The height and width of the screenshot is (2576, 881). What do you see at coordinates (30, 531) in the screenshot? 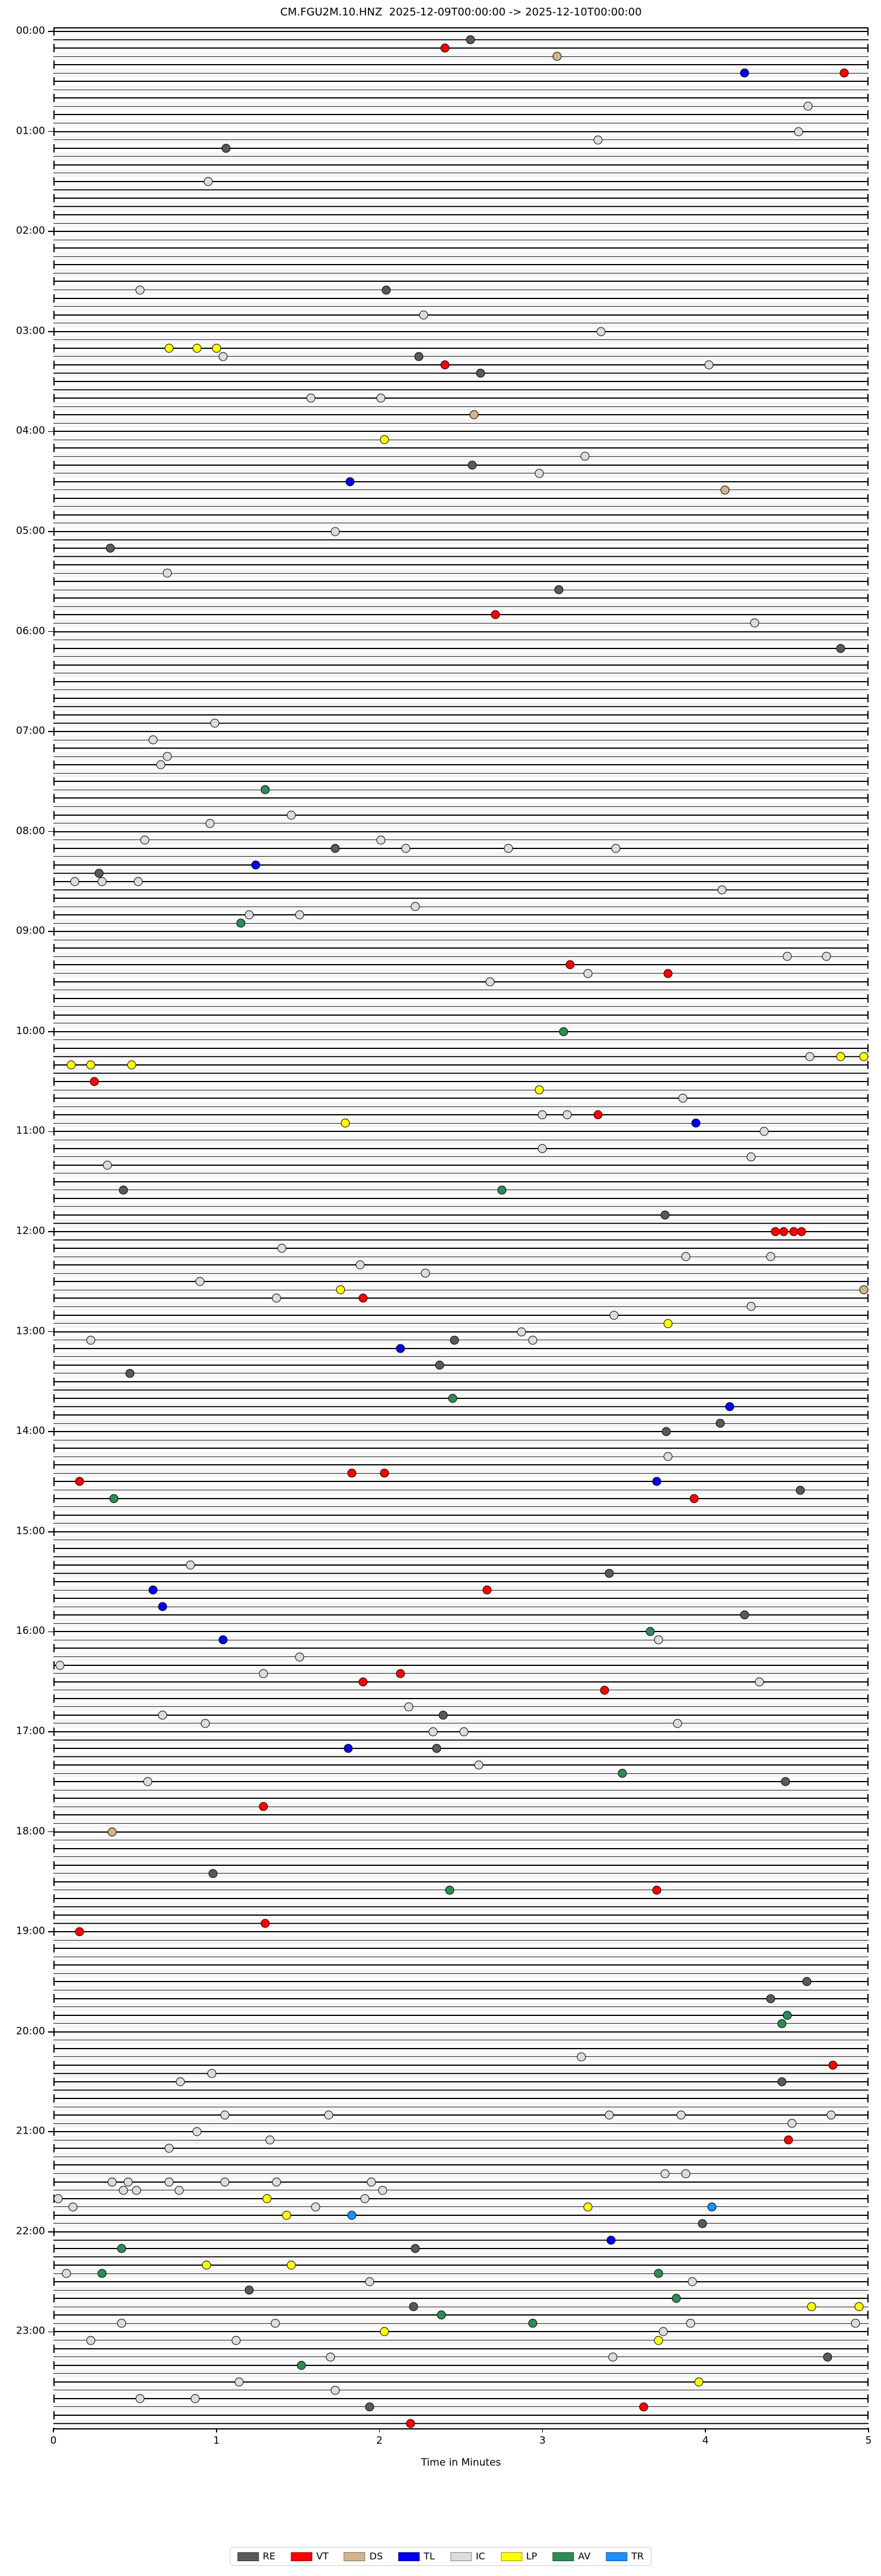
I see `y-tick-label: 05:00` at bounding box center [30, 531].